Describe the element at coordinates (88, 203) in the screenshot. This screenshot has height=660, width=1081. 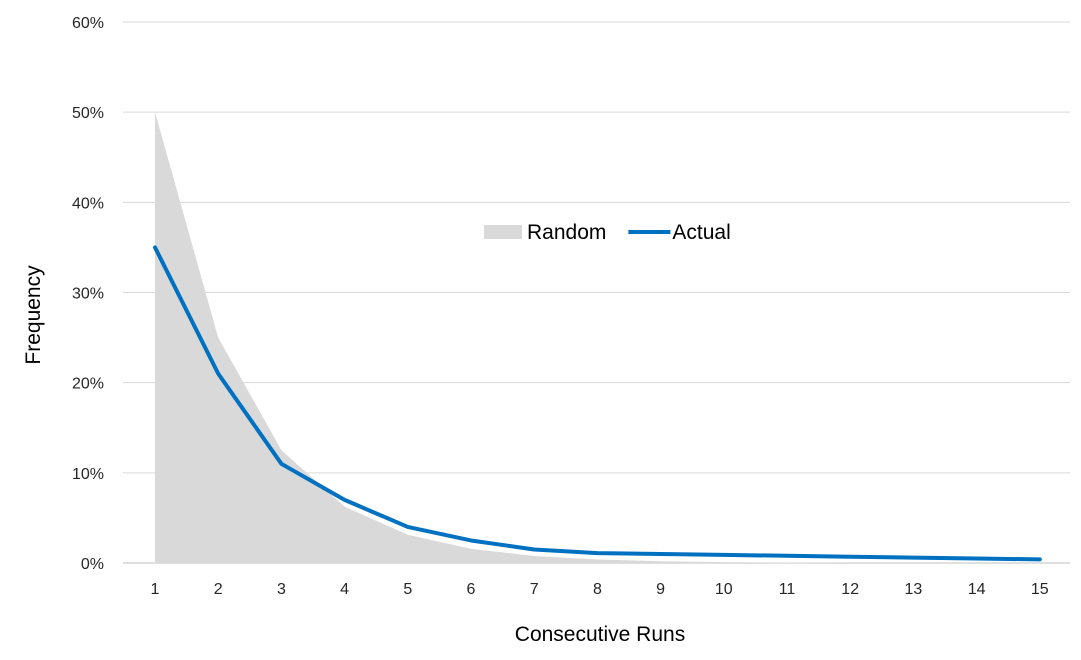
I see `y-tick-label: 40%` at that location.